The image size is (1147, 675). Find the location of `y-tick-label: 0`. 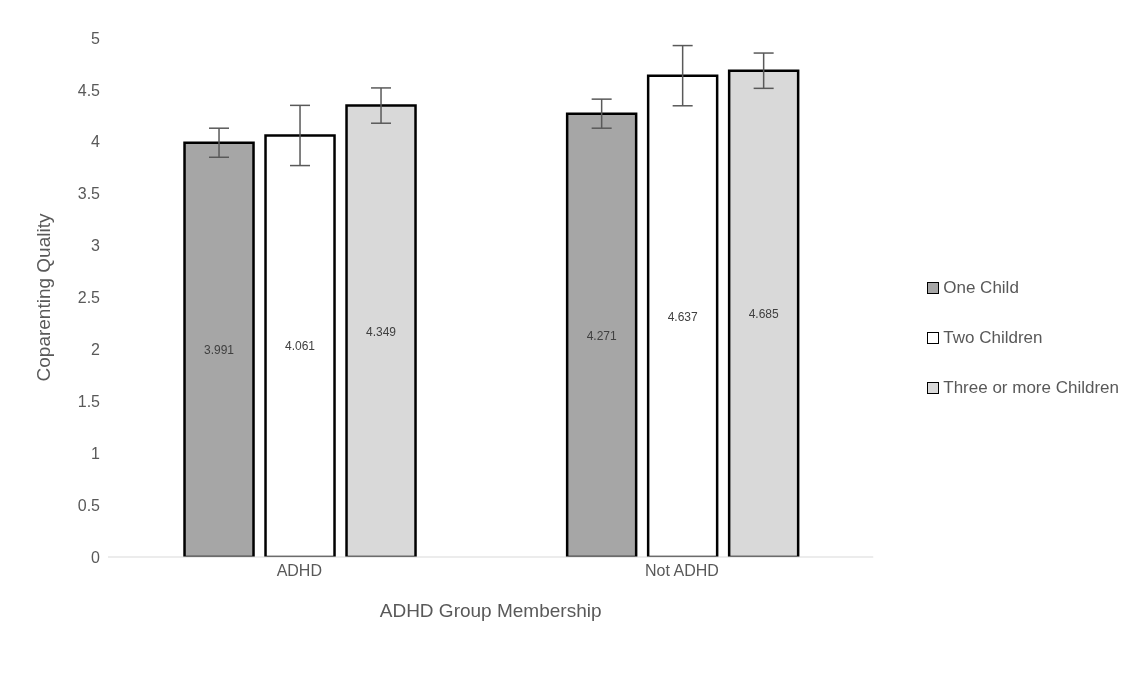

y-tick-label: 0 is located at coordinates (96, 557).